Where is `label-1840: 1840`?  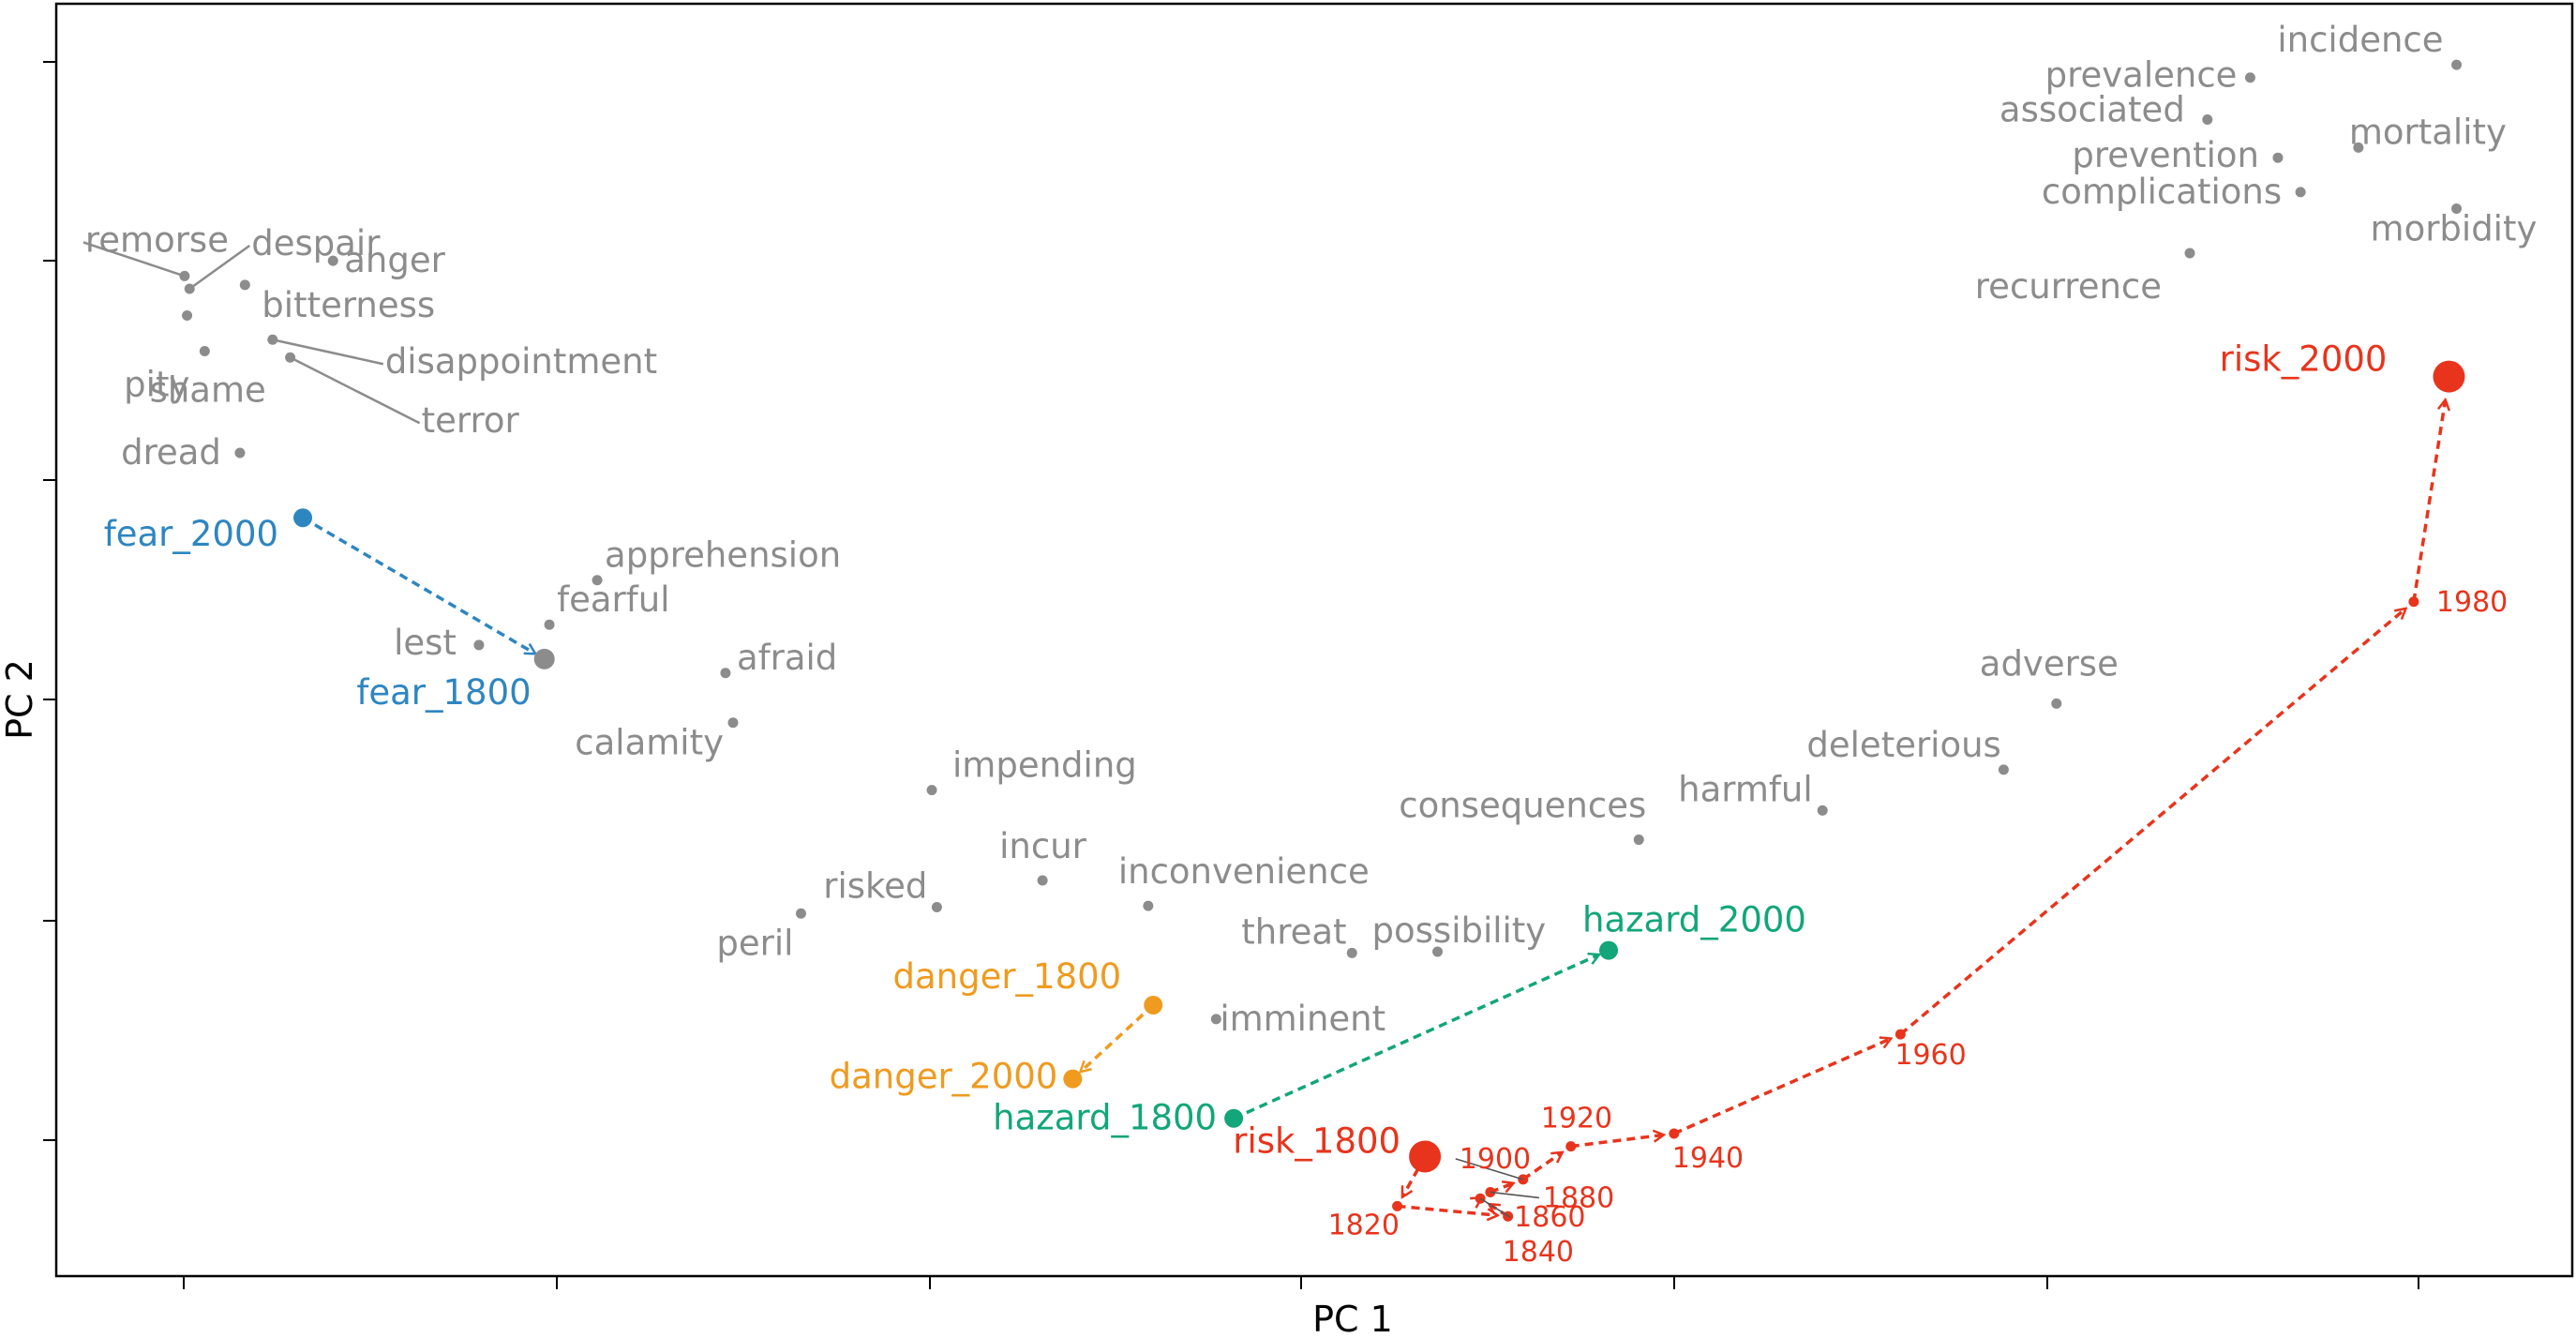 label-1840: 1840 is located at coordinates (1539, 1252).